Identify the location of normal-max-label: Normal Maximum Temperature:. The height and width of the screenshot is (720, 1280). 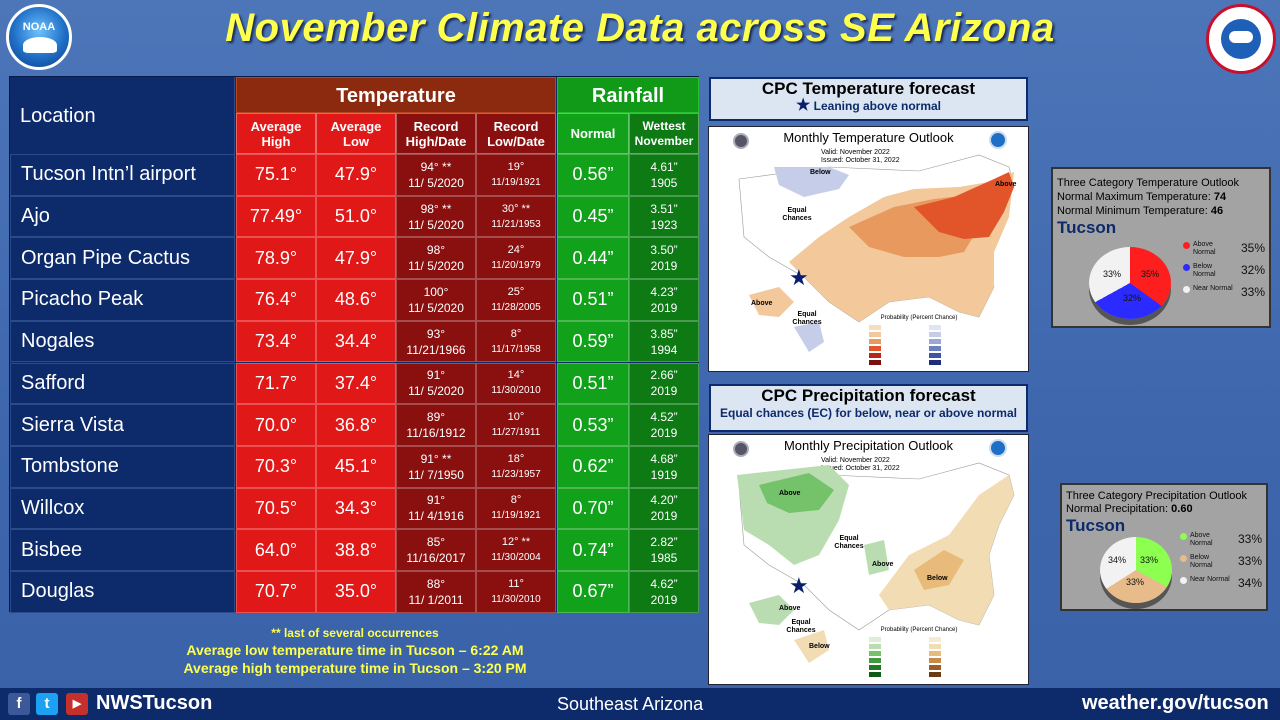
(1134, 197).